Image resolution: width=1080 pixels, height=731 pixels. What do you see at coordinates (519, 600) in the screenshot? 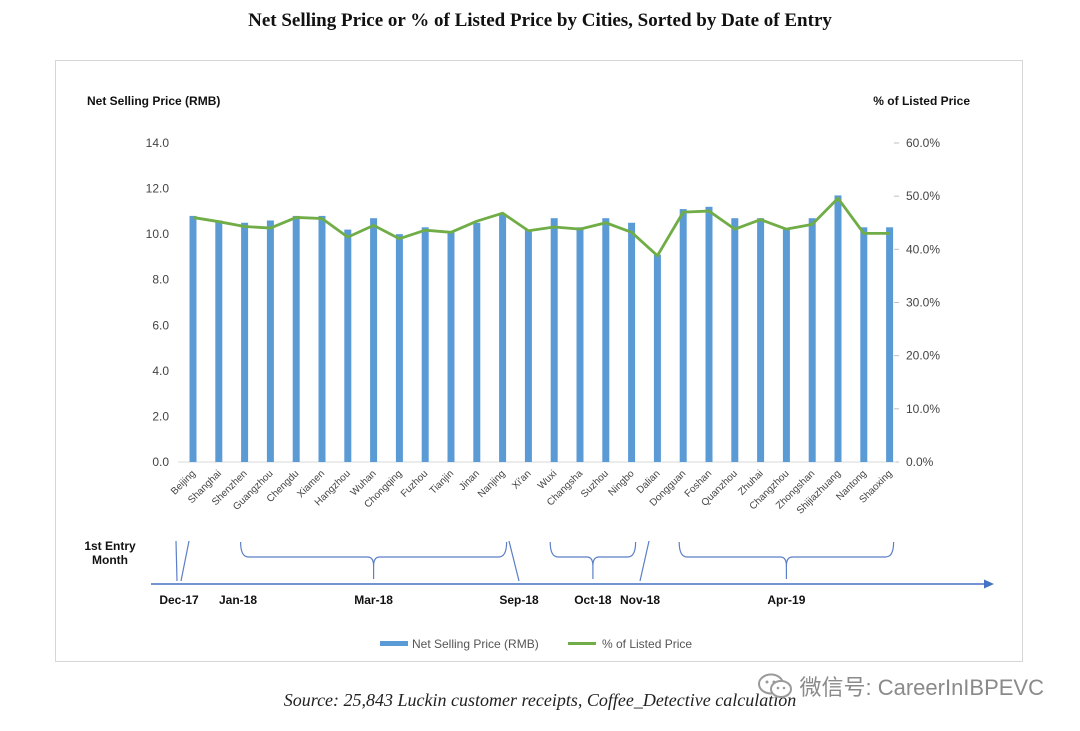
I see `timeline-month-label: Sep-18` at bounding box center [519, 600].